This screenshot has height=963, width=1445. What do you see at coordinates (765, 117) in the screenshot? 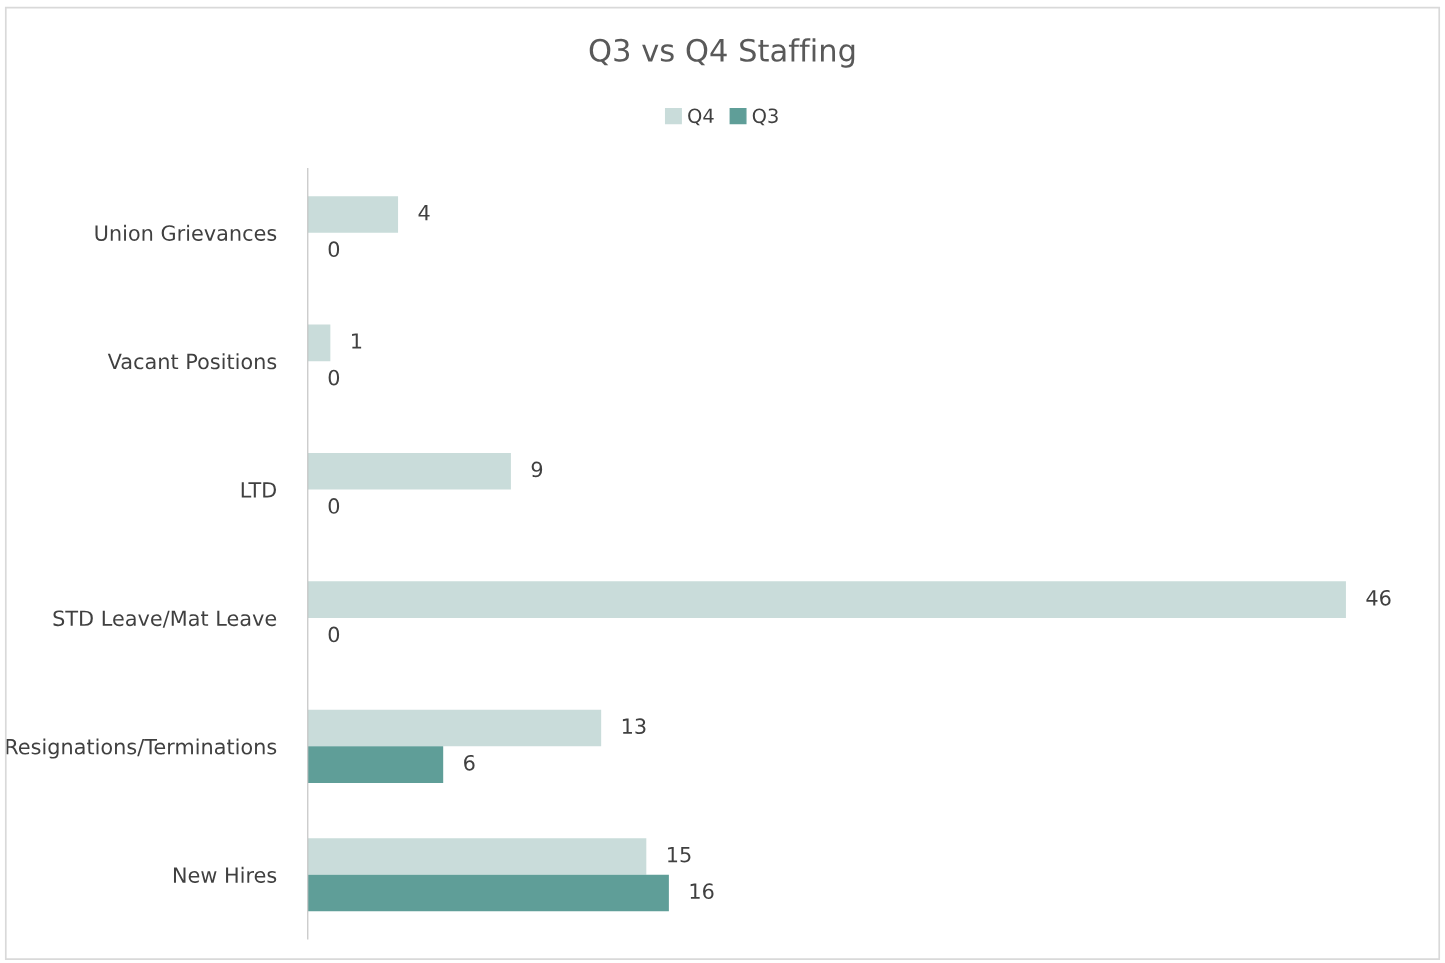
I see `legend-label: Q3` at bounding box center [765, 117].